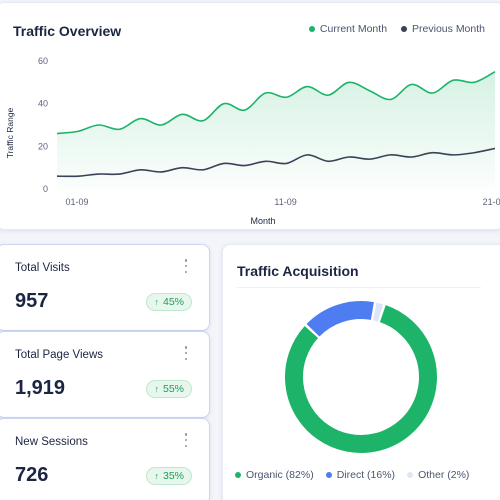  What do you see at coordinates (173, 389) in the screenshot?
I see `change-value: 55%` at bounding box center [173, 389].